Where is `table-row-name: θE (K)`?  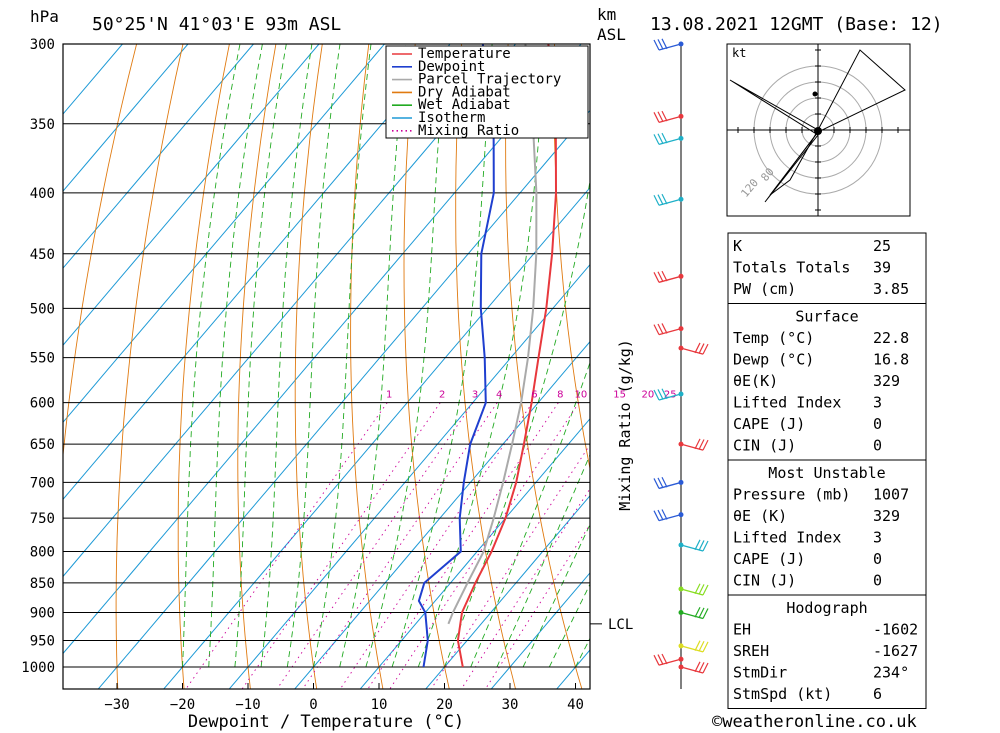 table-row-name: θE (K) is located at coordinates (760, 516).